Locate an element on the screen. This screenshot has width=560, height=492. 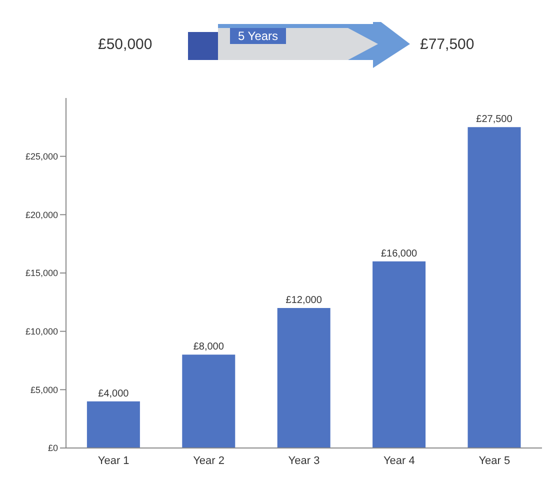
data-label: £4,000 is located at coordinates (114, 394).